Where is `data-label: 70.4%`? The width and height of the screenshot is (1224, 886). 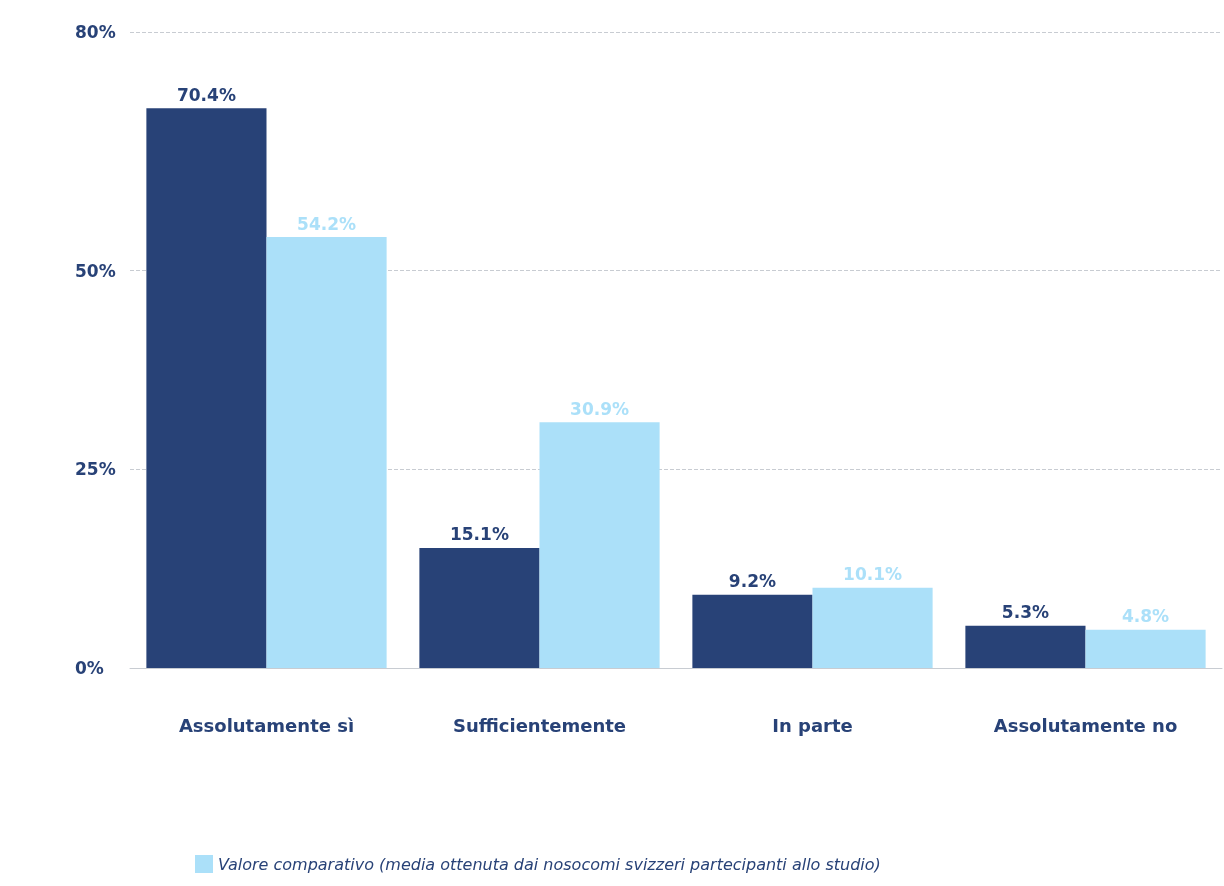 data-label: 70.4% is located at coordinates (206, 94).